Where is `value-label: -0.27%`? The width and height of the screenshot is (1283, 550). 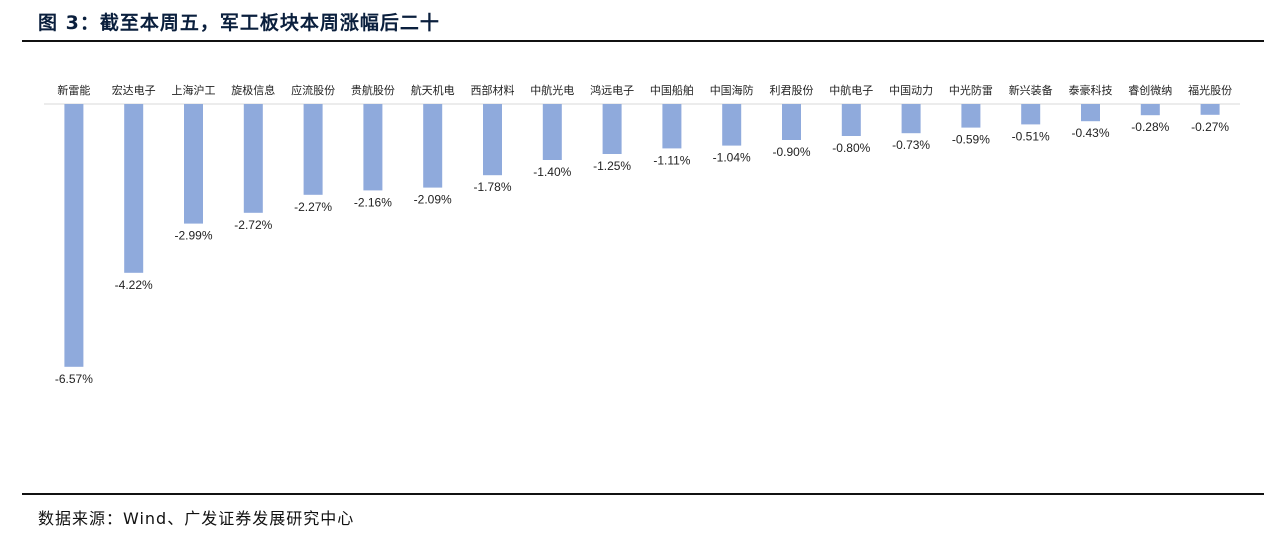 value-label: -0.27% is located at coordinates (1210, 127).